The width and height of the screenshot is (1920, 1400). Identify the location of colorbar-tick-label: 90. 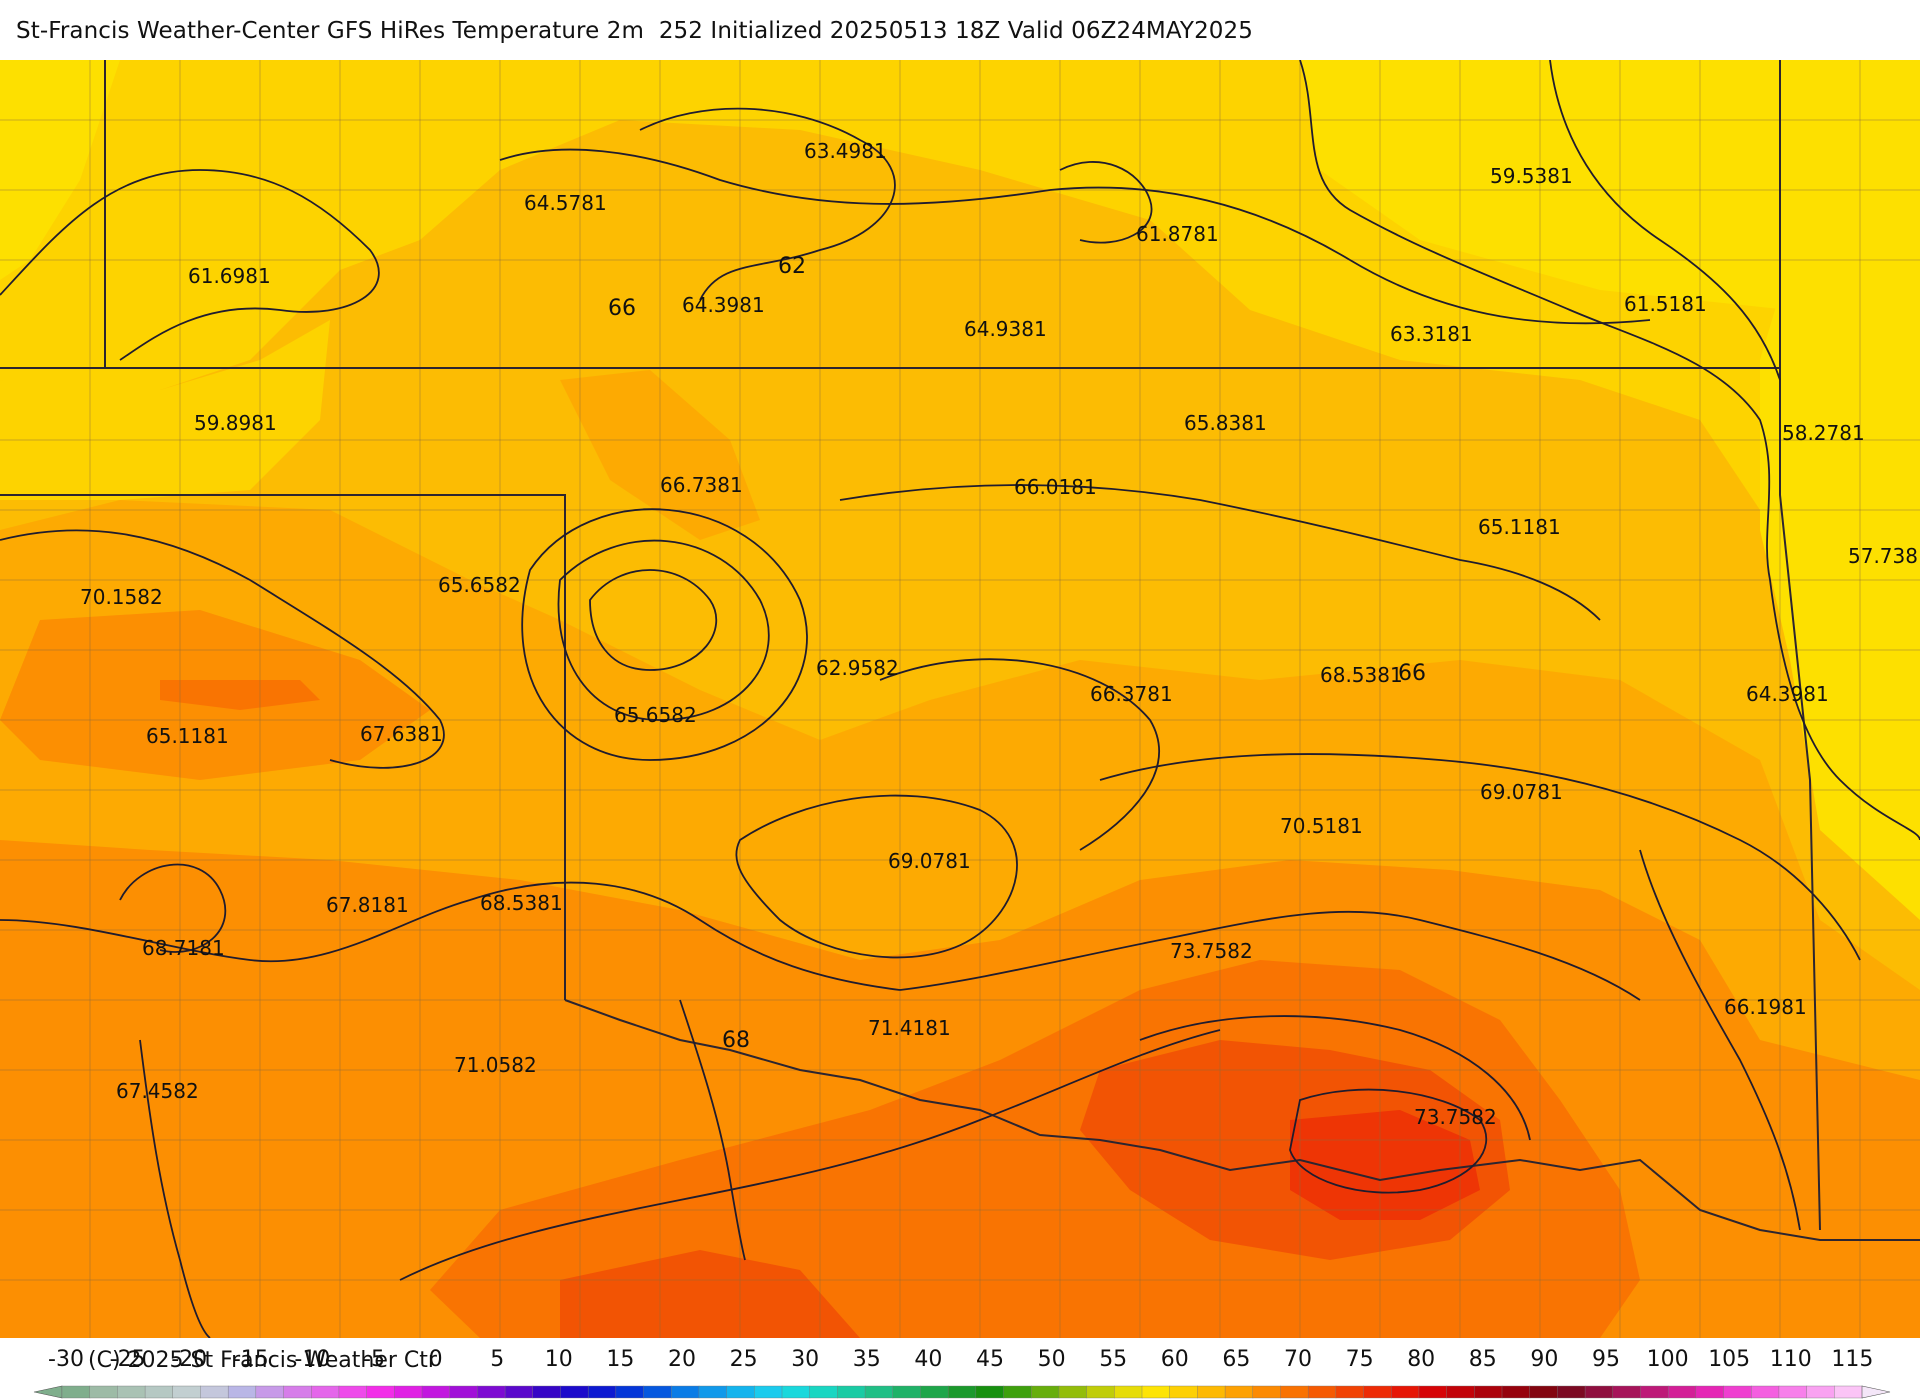
(1544, 1359).